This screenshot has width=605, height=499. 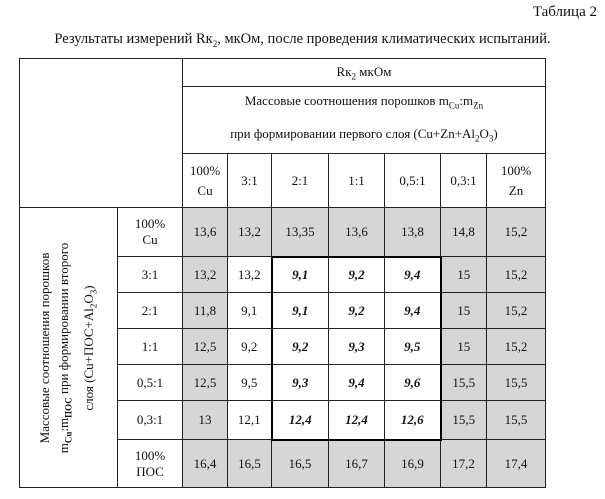 What do you see at coordinates (205, 181) in the screenshot?
I see `column-header: 100%Cu` at bounding box center [205, 181].